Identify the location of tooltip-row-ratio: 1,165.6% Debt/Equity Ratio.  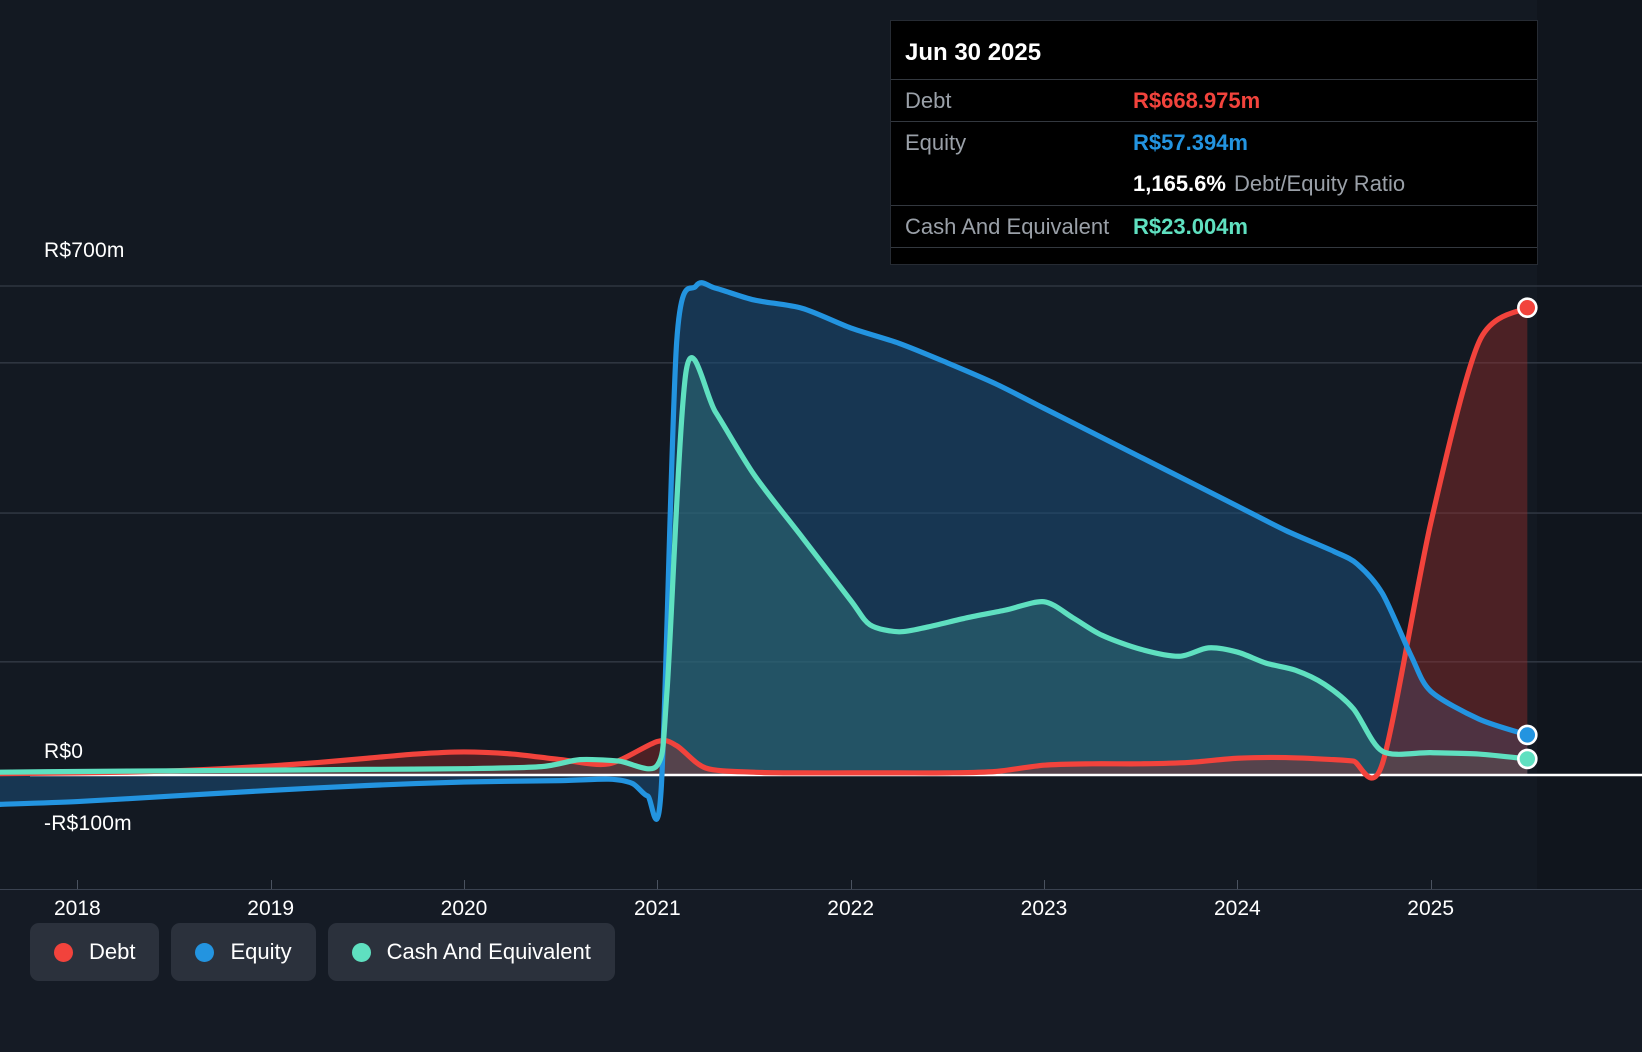
(1214, 184).